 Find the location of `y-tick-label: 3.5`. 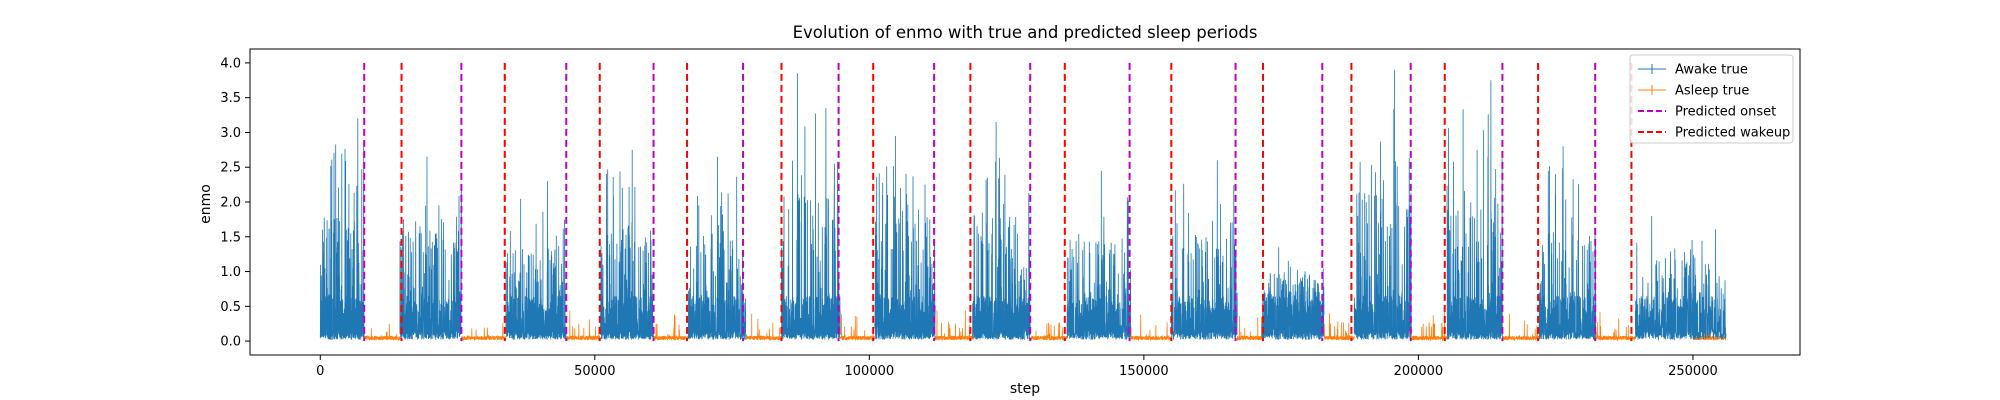

y-tick-label: 3.5 is located at coordinates (230, 98).